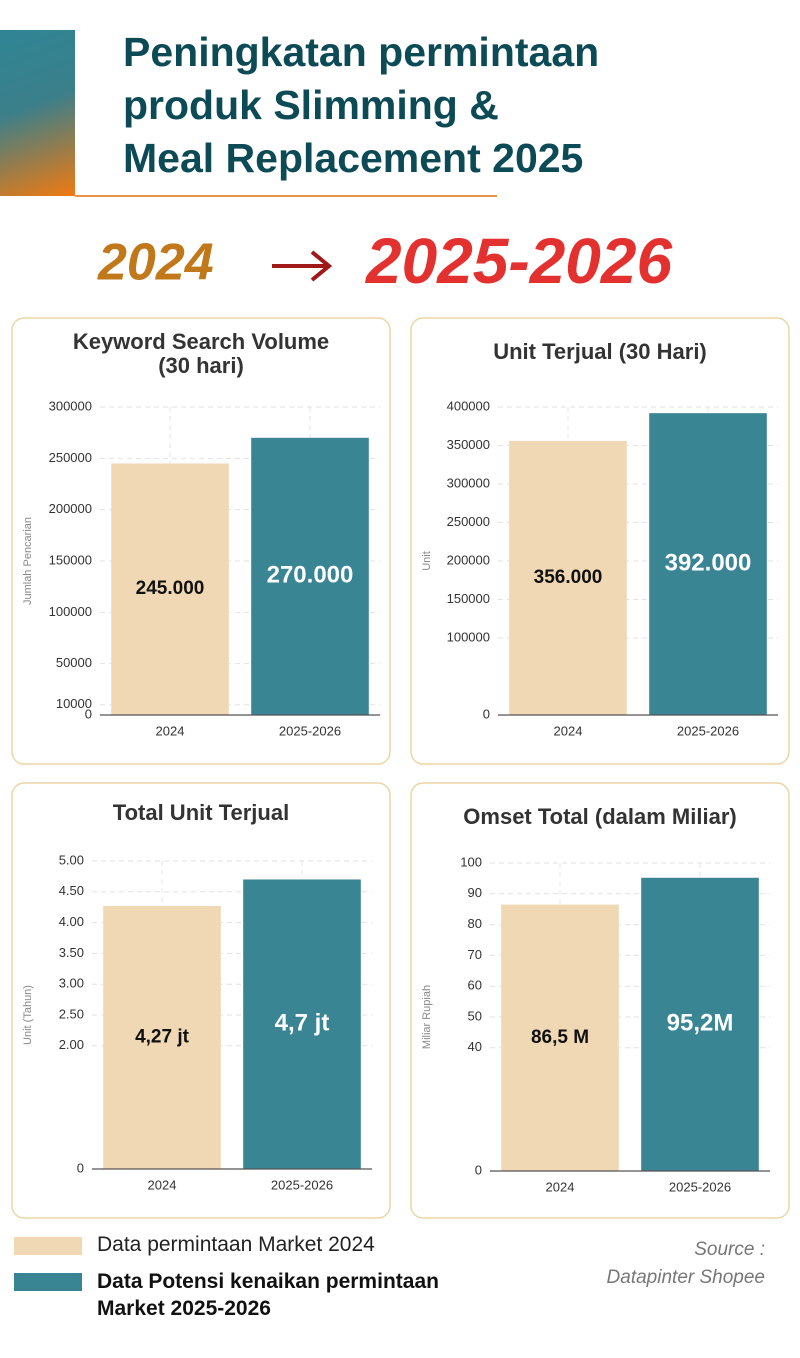  Describe the element at coordinates (471, 861) in the screenshot. I see `y-tick-label: 100` at that location.